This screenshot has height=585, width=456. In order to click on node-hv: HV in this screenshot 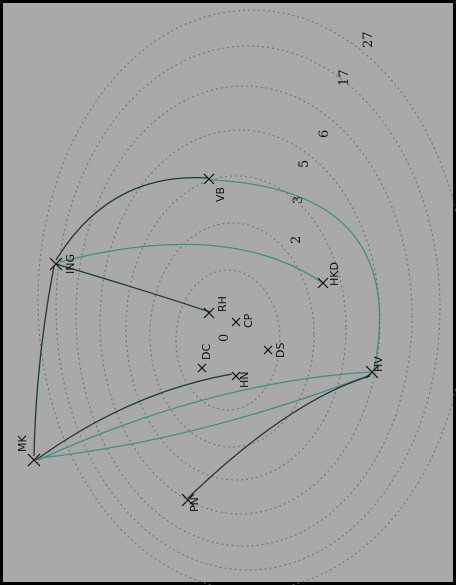, I will do `click(375, 367)`.